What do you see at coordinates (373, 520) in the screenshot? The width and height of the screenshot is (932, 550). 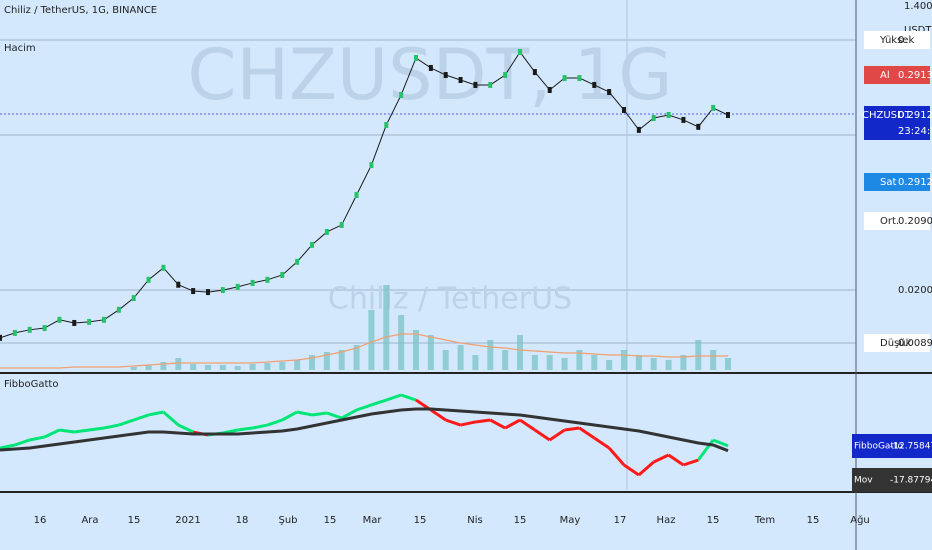 I see `time-label: Mar` at bounding box center [373, 520].